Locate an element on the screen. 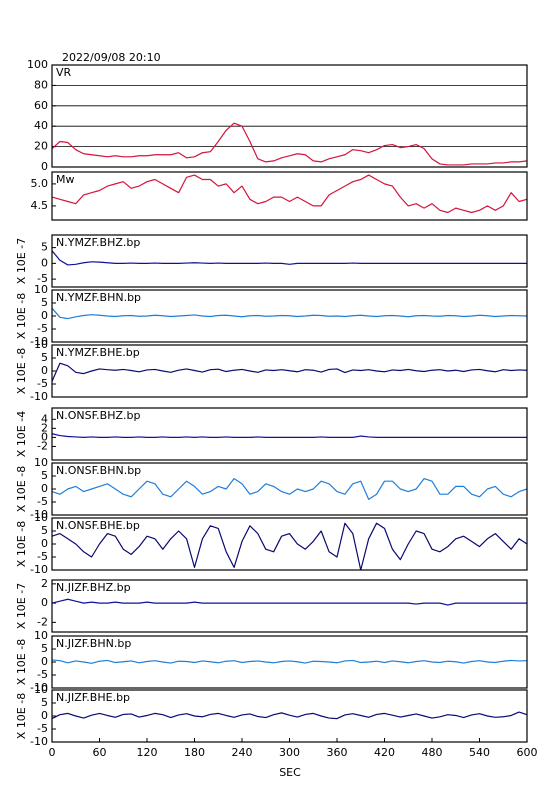  panel-label: N.JIZF.BHE.bp is located at coordinates (93, 697).